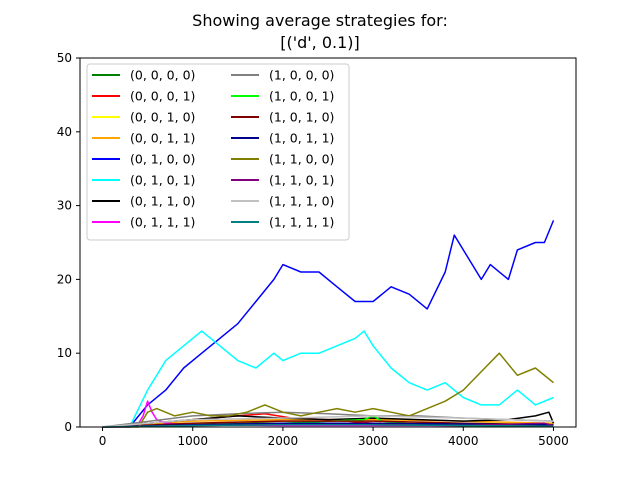 The height and width of the screenshot is (480, 640). Describe the element at coordinates (553, 441) in the screenshot. I see `x-tick-label: 5000` at that location.